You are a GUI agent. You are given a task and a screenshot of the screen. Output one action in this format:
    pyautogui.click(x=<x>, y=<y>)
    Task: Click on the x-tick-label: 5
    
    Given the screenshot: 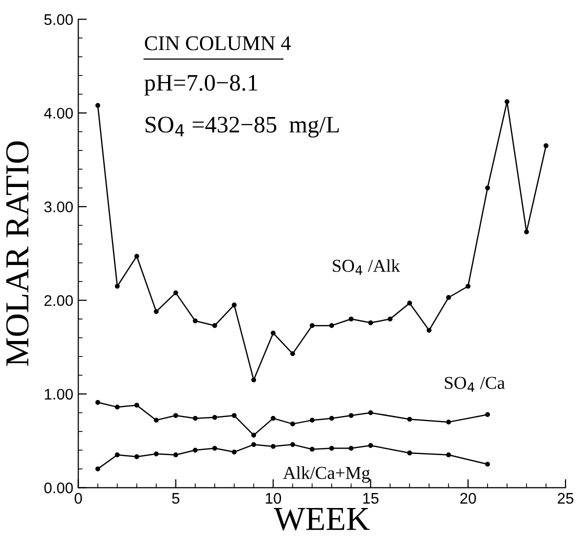 What is the action you would take?
    pyautogui.click(x=176, y=498)
    